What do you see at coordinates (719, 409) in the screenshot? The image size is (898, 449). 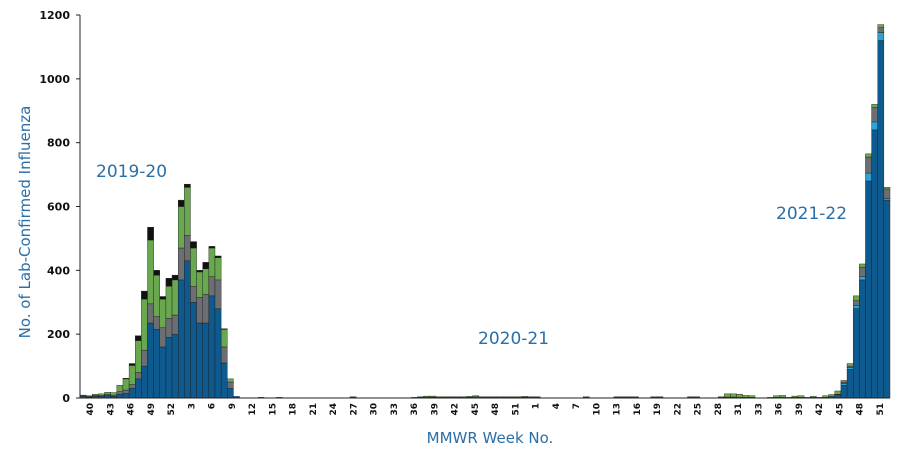 I see `x-tick-label: 28` at bounding box center [719, 409].